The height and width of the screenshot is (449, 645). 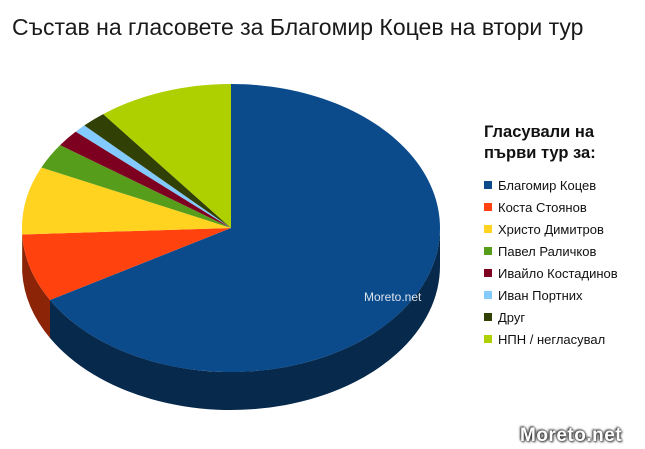 I want to click on legend-label: Ивайло Костадинов, so click(x=558, y=273).